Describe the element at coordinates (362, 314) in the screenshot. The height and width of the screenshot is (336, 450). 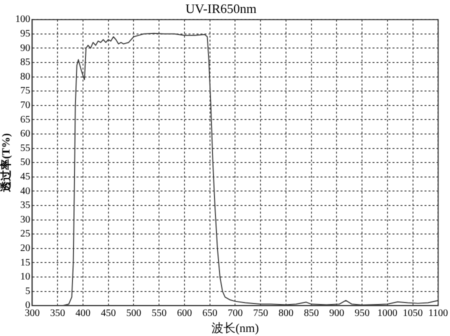
I see `x-tick-label: 950` at that location.